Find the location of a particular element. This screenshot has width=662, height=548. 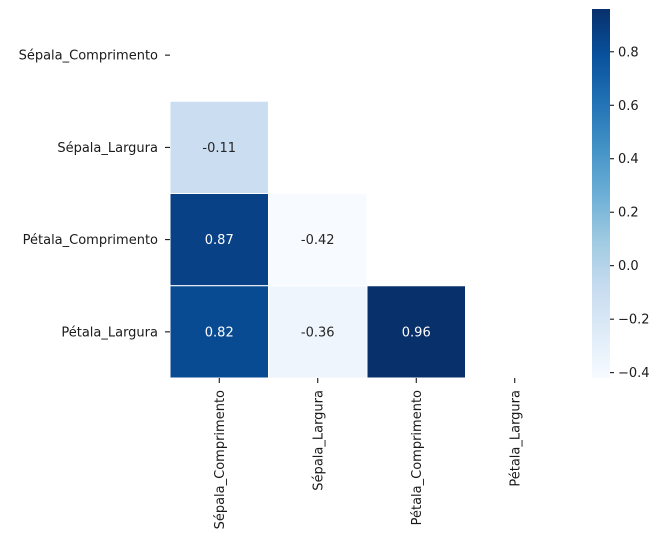

y-tick-label-petala-comprimento: Pétala_Comprimento is located at coordinates (90, 240).